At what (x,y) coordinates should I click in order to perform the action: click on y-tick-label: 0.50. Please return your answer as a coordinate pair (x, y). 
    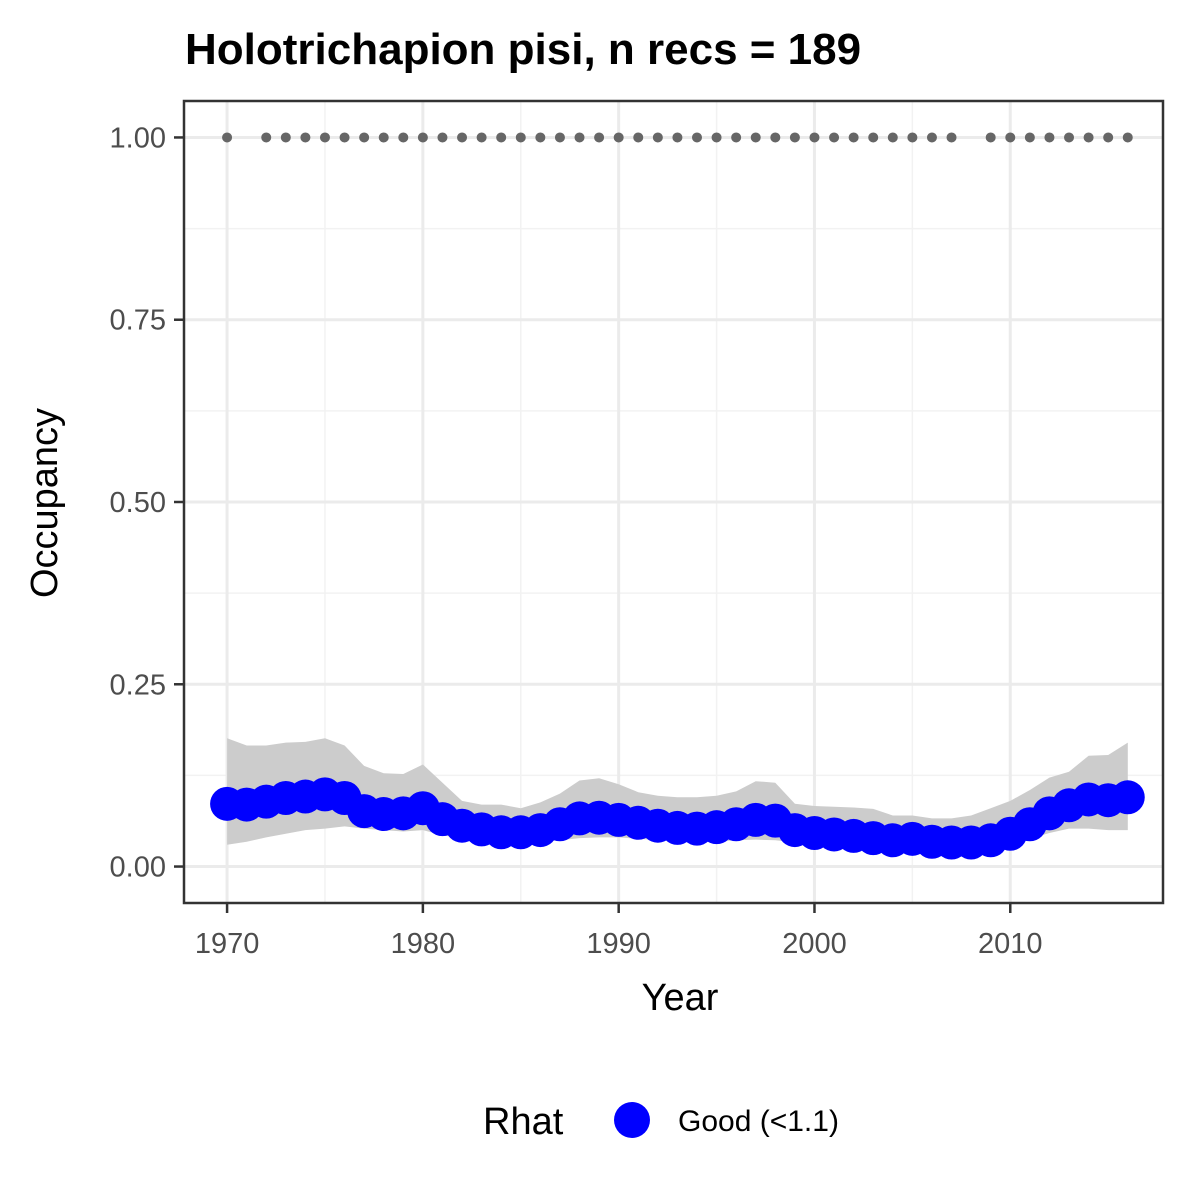
    Looking at the image, I should click on (138, 503).